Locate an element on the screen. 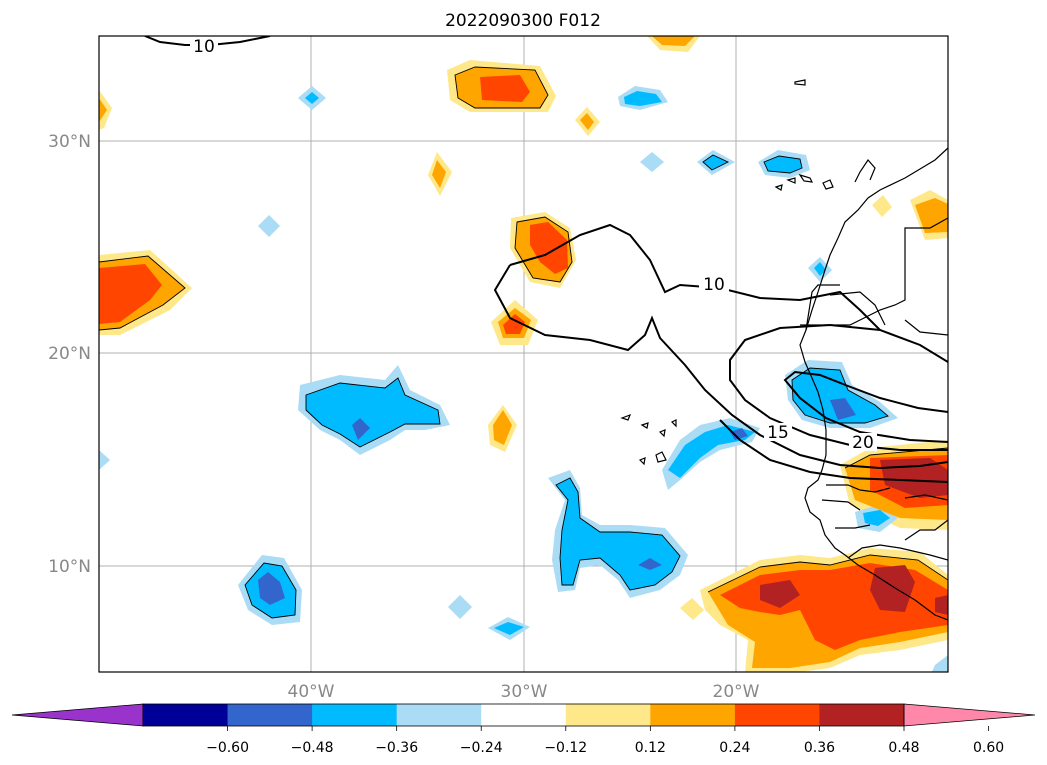 The image size is (1047, 765). colorbar-tick-label: −0.60 is located at coordinates (227, 748).